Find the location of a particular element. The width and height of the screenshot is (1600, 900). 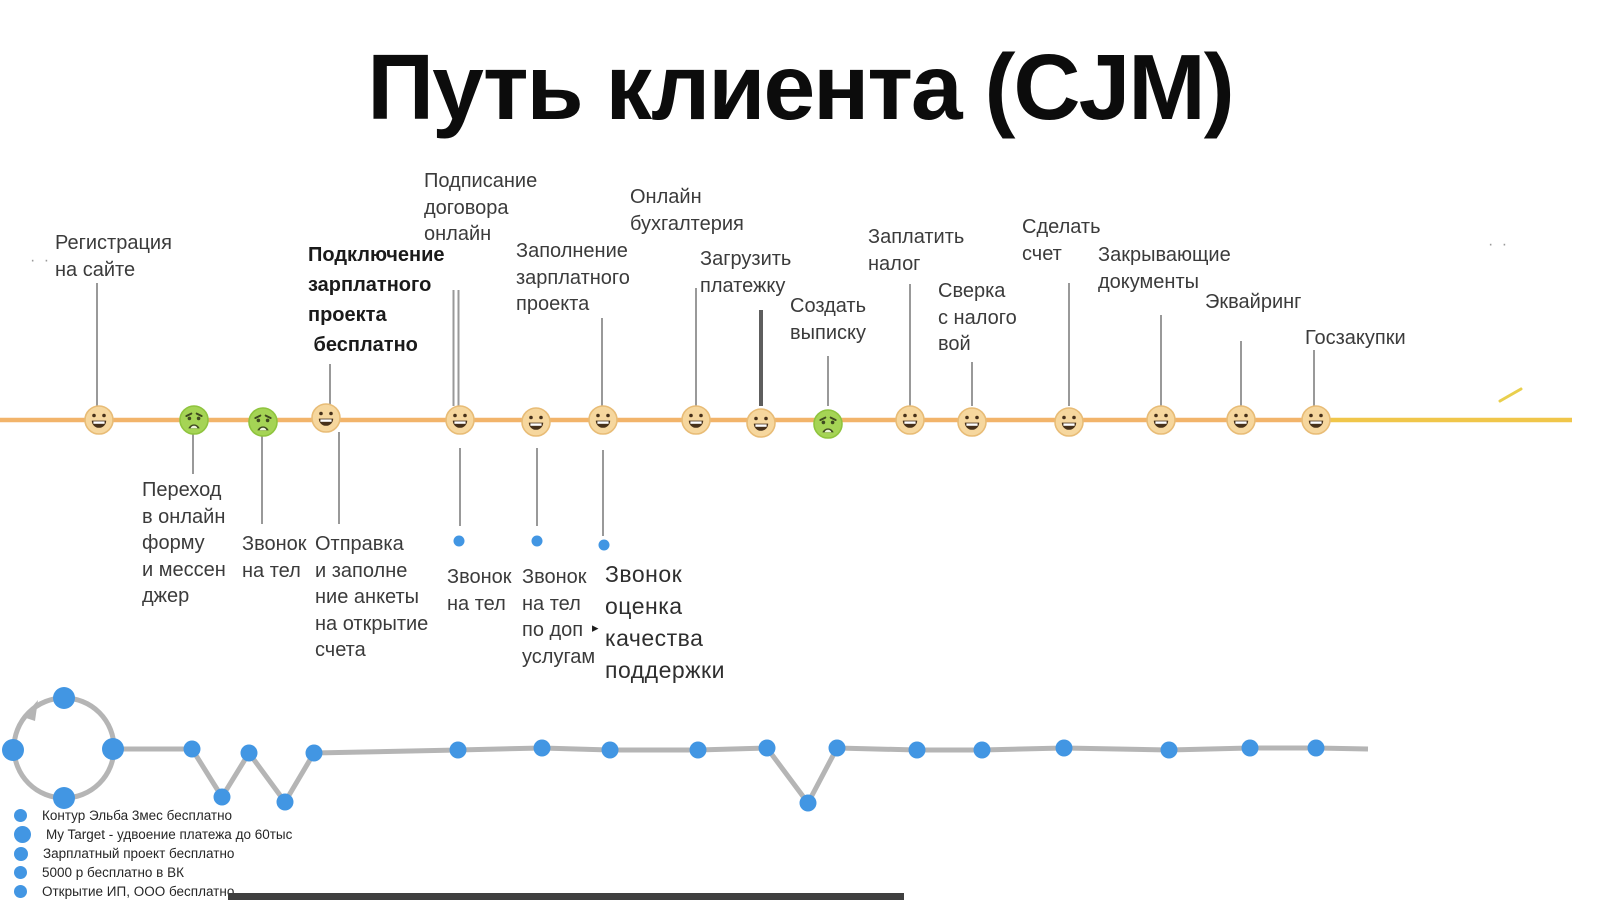

yellow-mark is located at coordinates (1510, 395).